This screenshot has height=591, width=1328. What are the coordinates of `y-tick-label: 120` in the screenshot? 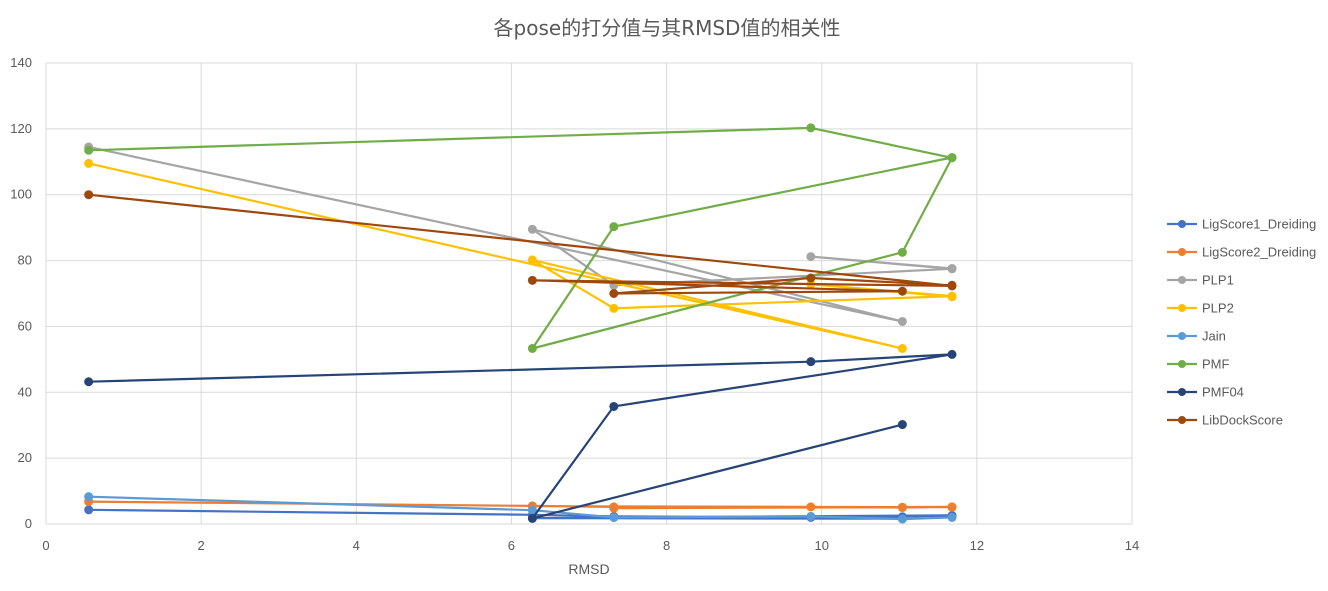 It's located at (21, 128).